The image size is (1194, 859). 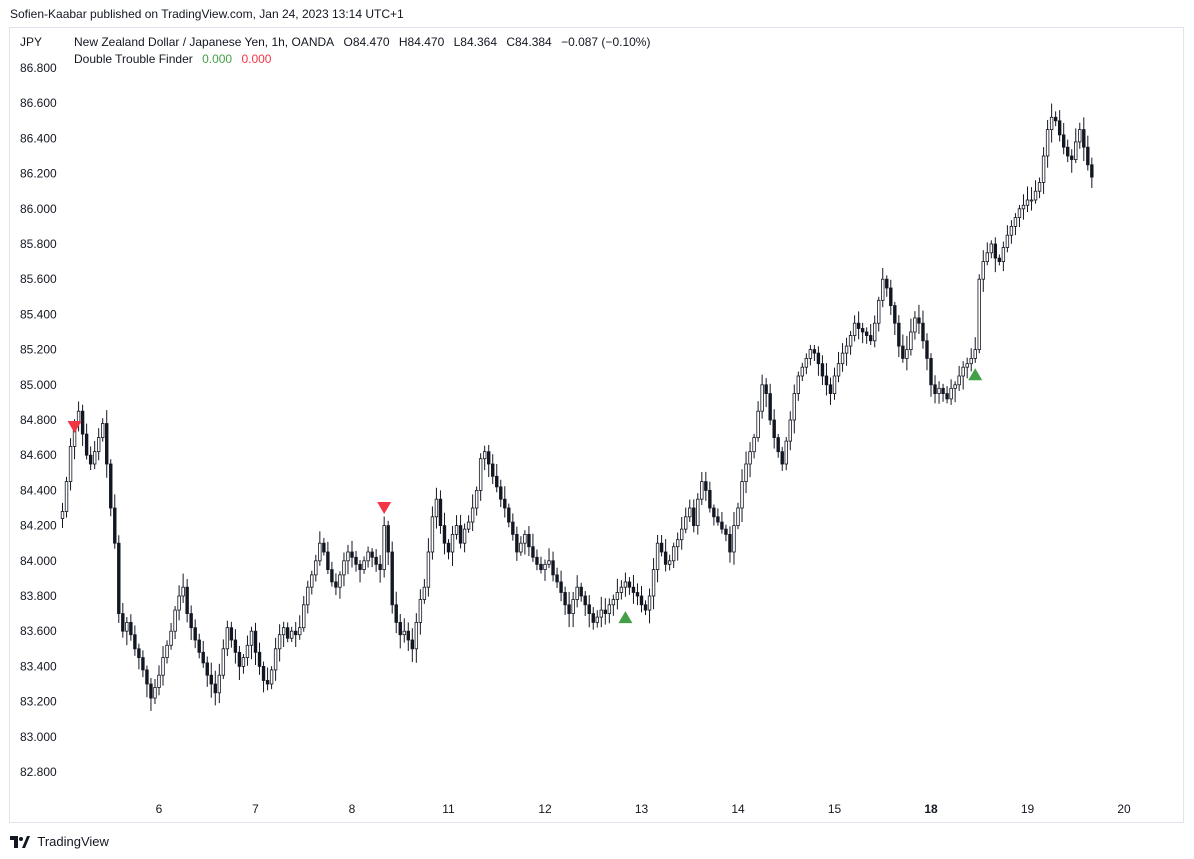 What do you see at coordinates (38, 702) in the screenshot?
I see `y-tick-label: 83.200` at bounding box center [38, 702].